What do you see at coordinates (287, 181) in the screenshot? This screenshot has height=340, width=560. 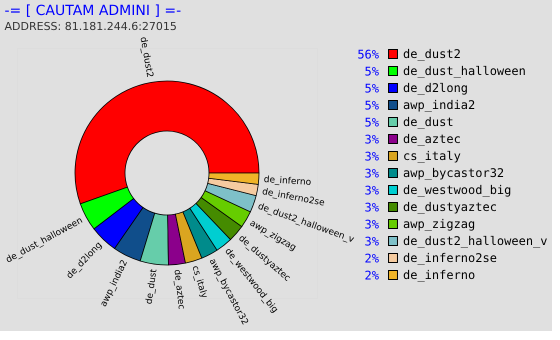 I see `slice-label: de_inferno` at bounding box center [287, 181].